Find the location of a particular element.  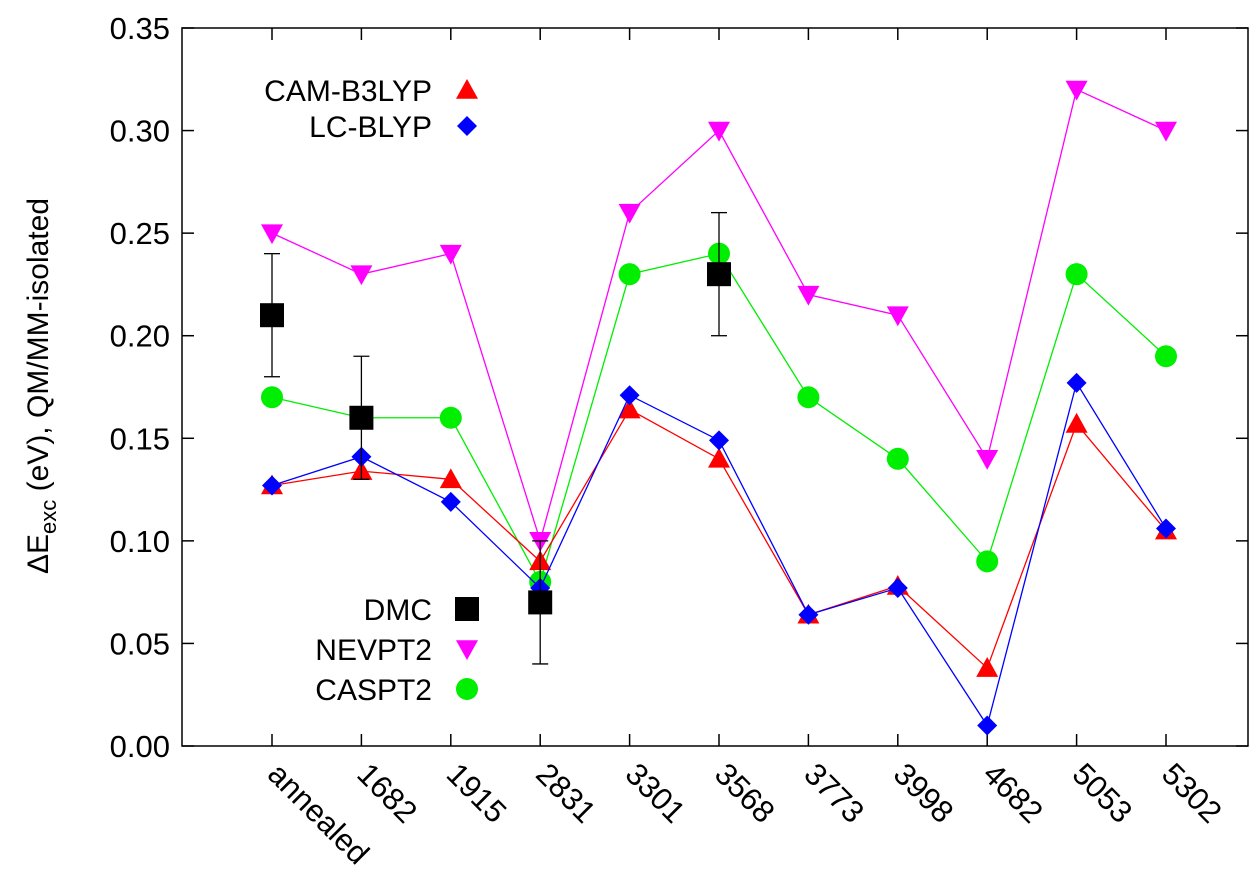

y-tick-label: 0.00 is located at coordinates (140, 746).